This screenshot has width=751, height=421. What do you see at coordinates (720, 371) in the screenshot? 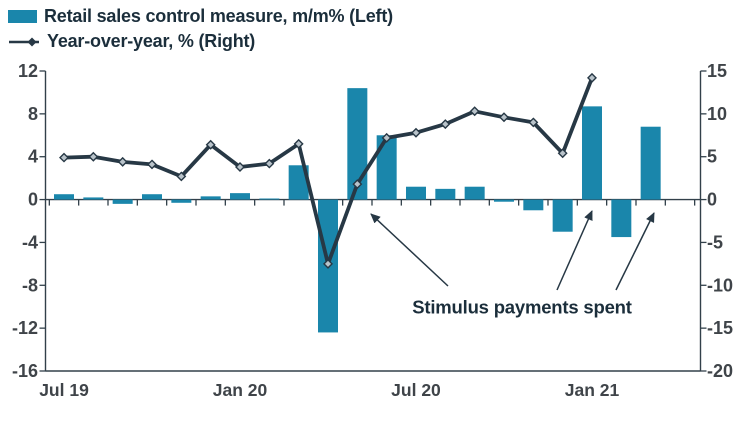
I see `right-axis-tick-label: -20` at bounding box center [720, 371].